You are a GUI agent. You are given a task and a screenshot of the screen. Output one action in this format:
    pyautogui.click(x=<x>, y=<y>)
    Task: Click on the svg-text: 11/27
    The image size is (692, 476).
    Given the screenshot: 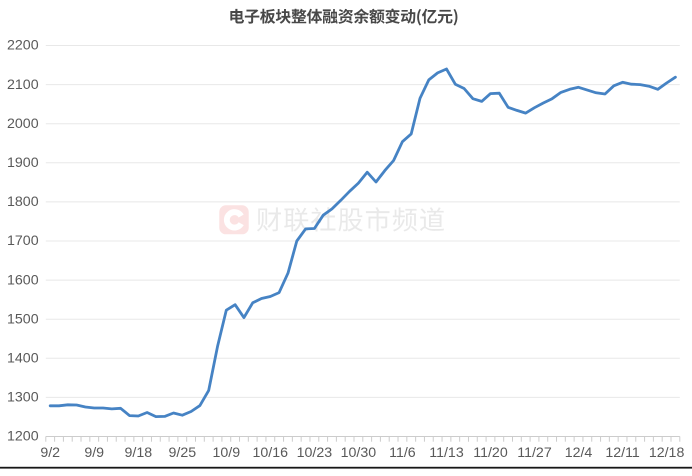 What is the action you would take?
    pyautogui.click(x=534, y=453)
    